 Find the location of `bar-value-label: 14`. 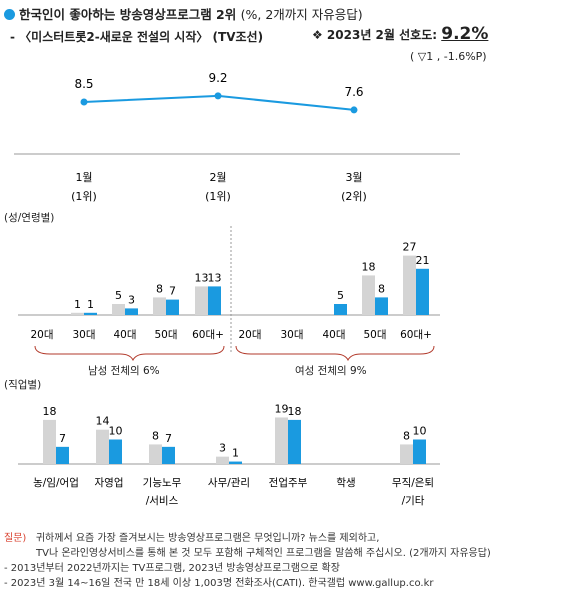

bar-value-label: 14 is located at coordinates (103, 421).